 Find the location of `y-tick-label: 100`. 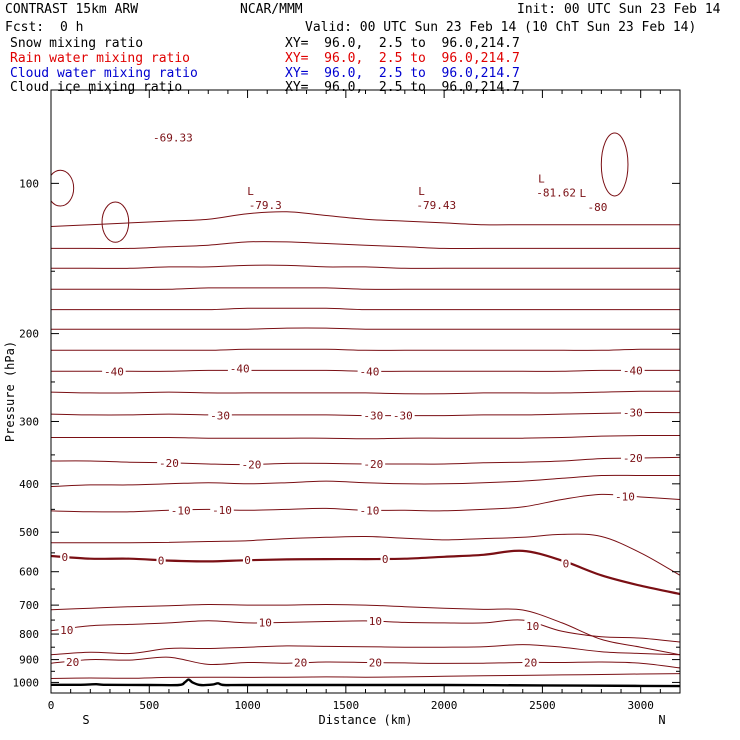

y-tick-label: 100 is located at coordinates (29, 183).